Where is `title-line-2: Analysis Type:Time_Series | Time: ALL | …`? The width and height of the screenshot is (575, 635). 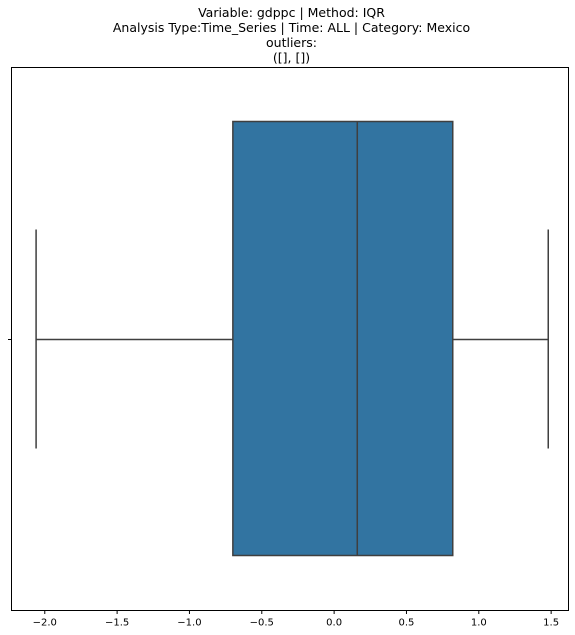
title-line-2: Analysis Type:Time_Series | Time: ALL | … is located at coordinates (291, 27).